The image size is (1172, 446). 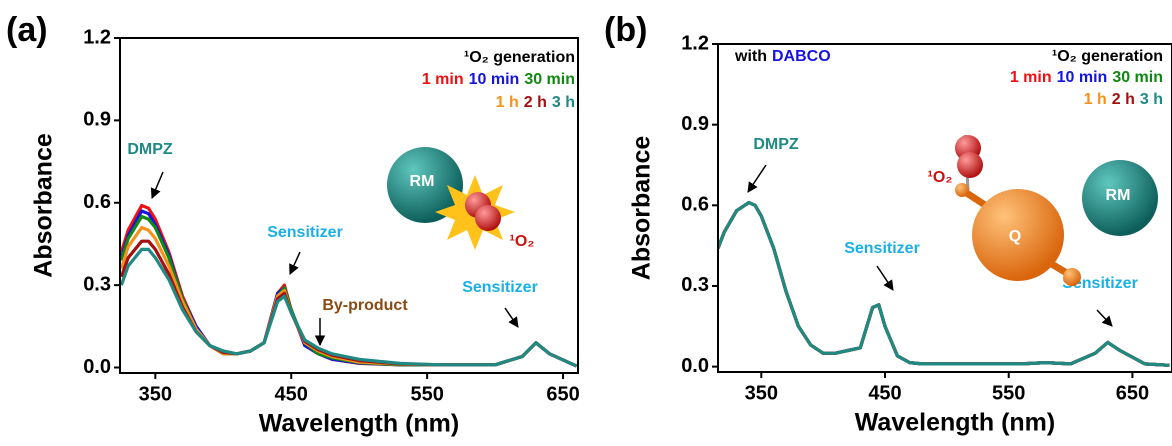 I want to click on panel-label: (a), so click(x=27, y=30).